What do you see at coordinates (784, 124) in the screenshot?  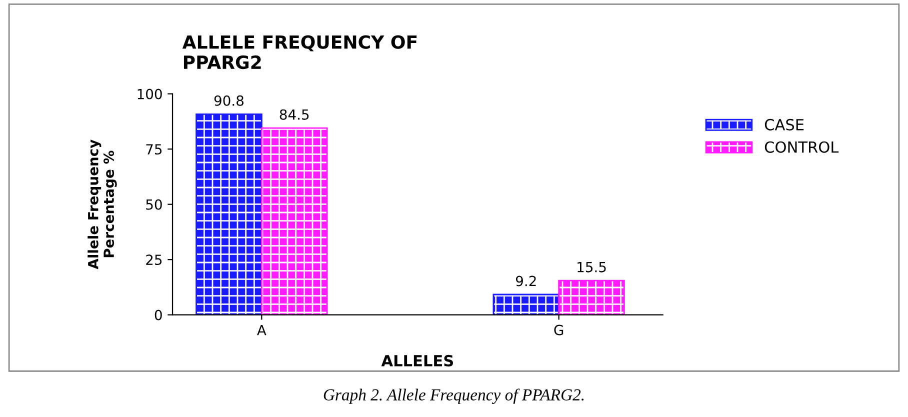 I see `legend-label: CASE` at bounding box center [784, 124].